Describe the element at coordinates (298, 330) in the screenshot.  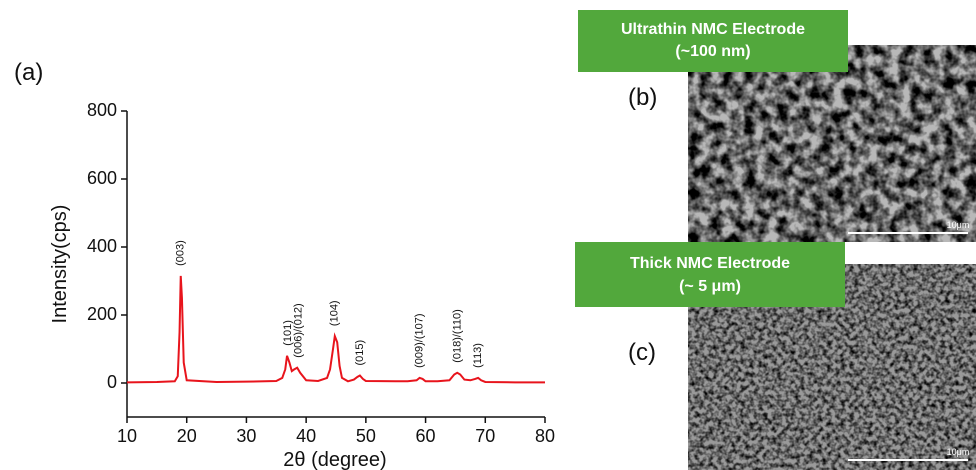
I see `peak-label: (006)/(012)` at that location.